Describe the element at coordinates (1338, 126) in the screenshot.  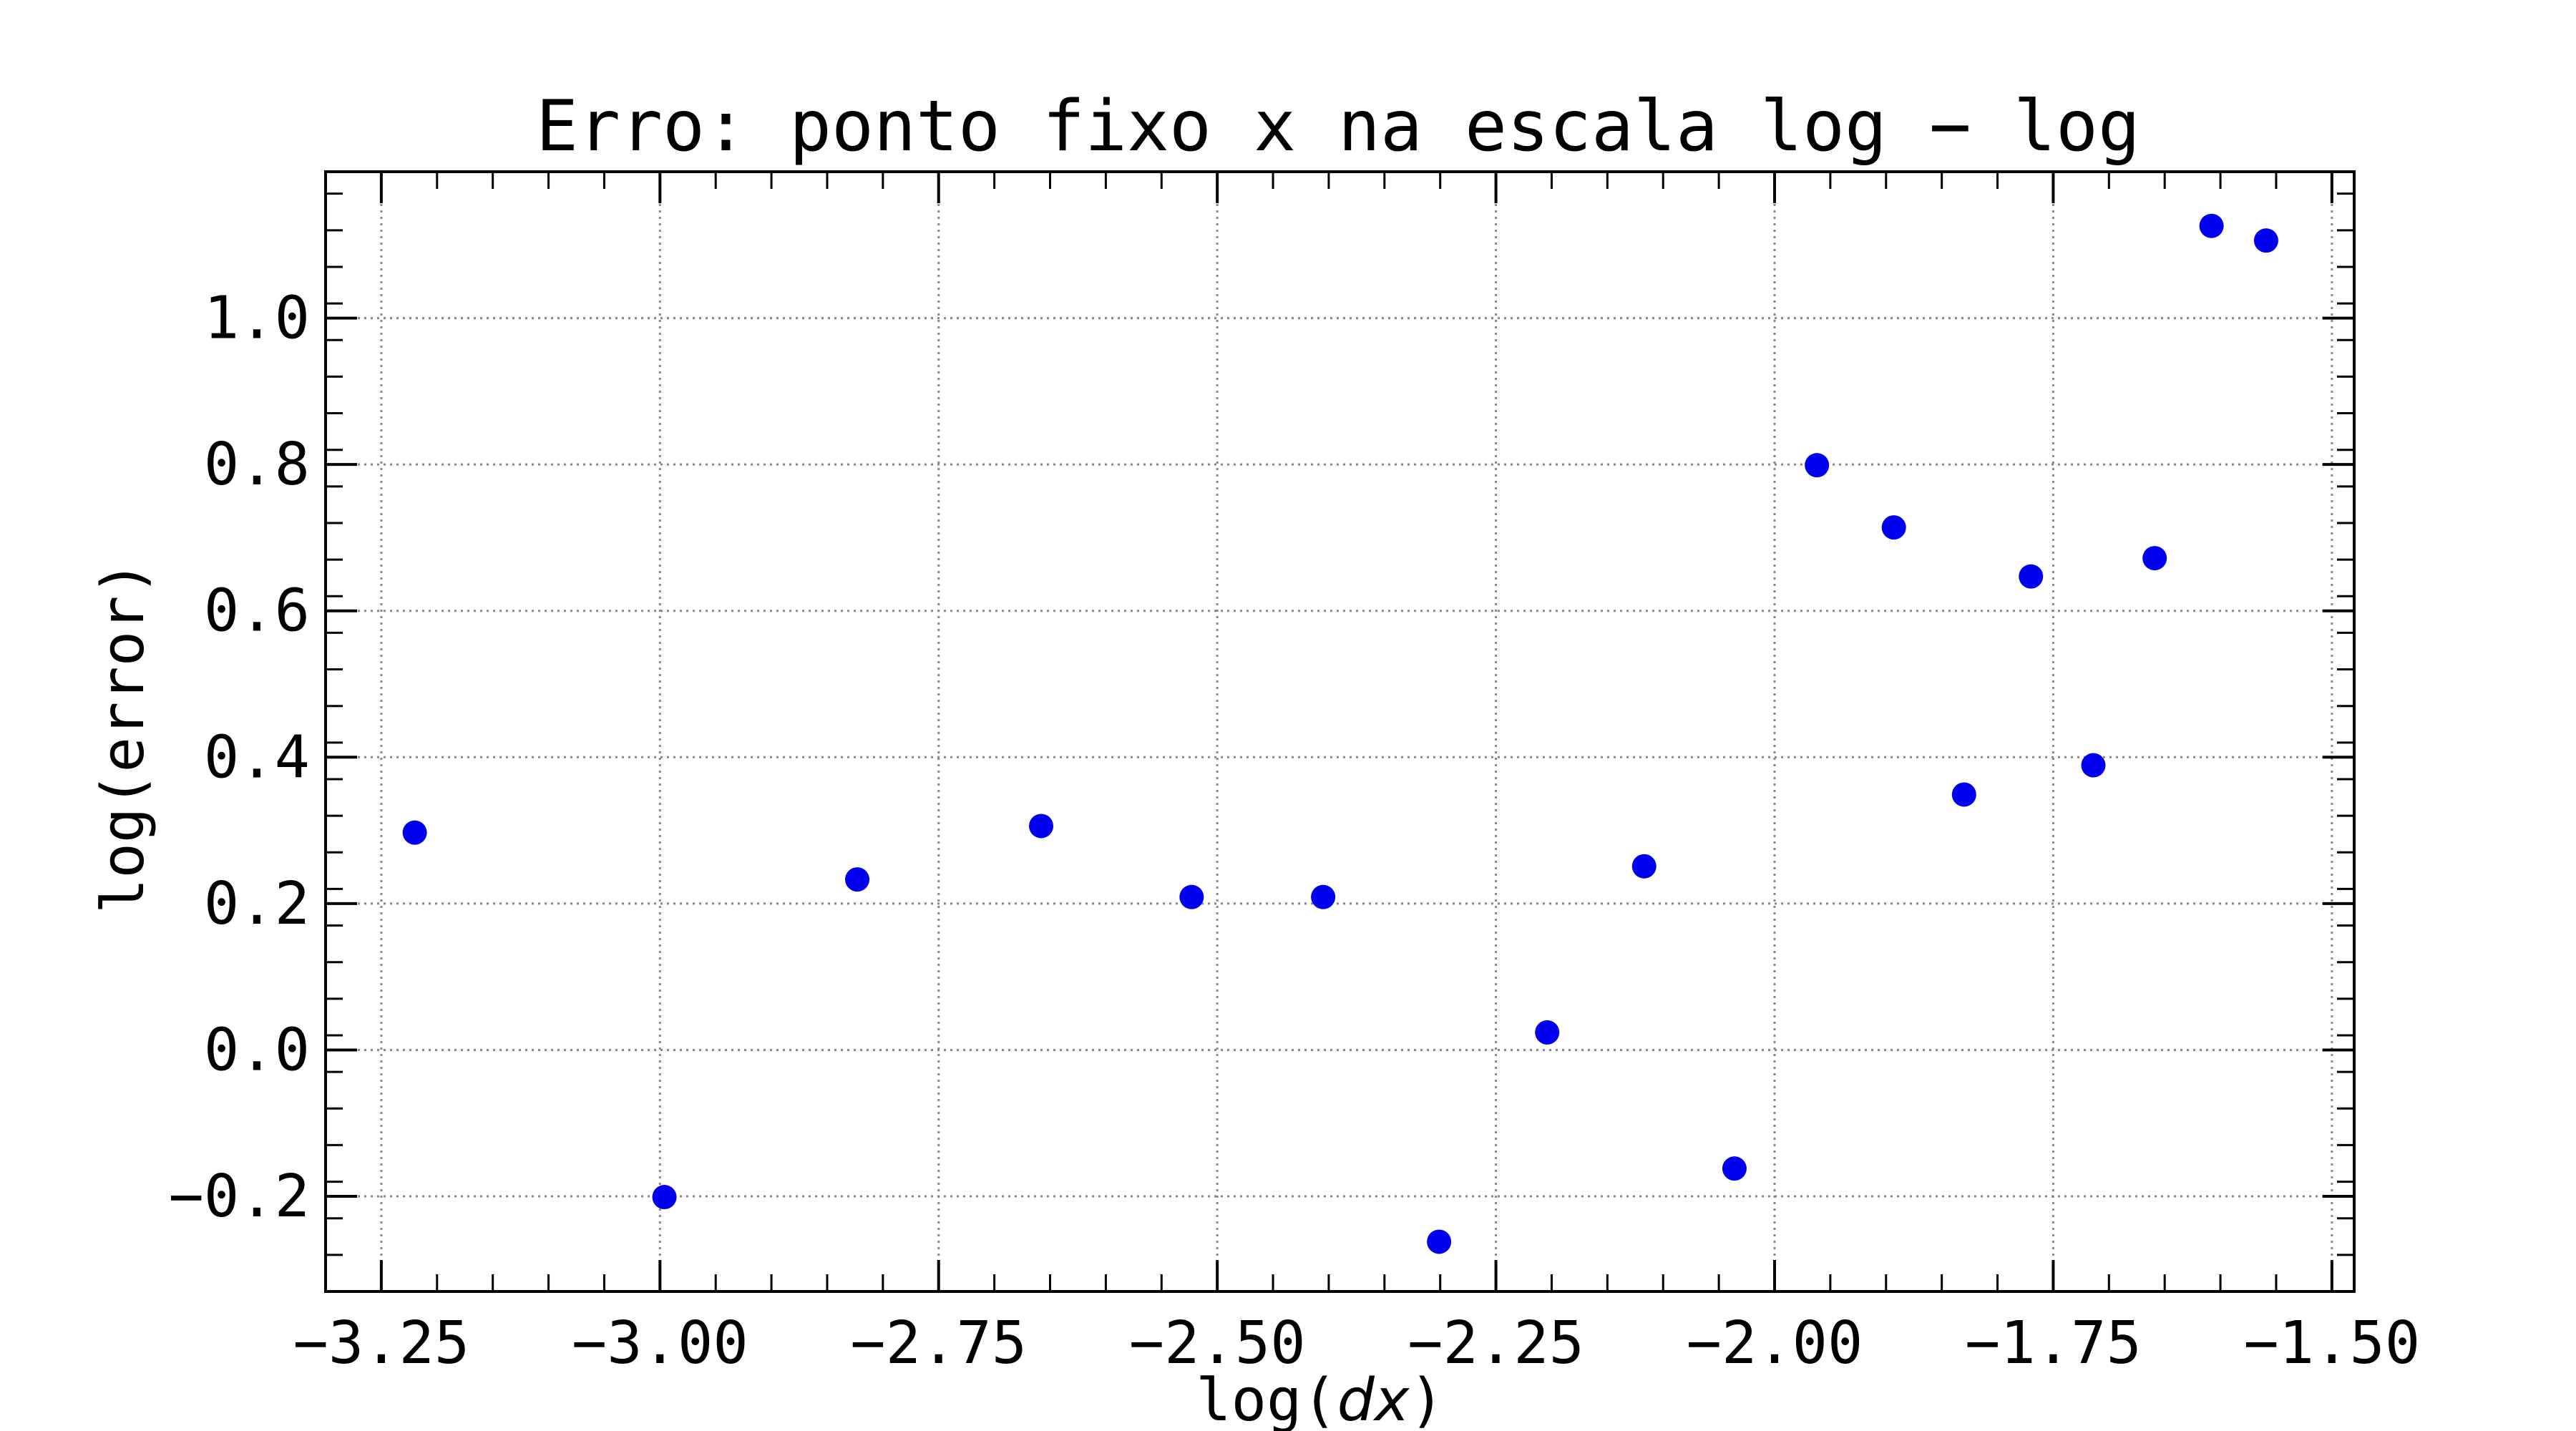
I see `chart-title: Erro: ponto fixo x na escala log − log` at that location.